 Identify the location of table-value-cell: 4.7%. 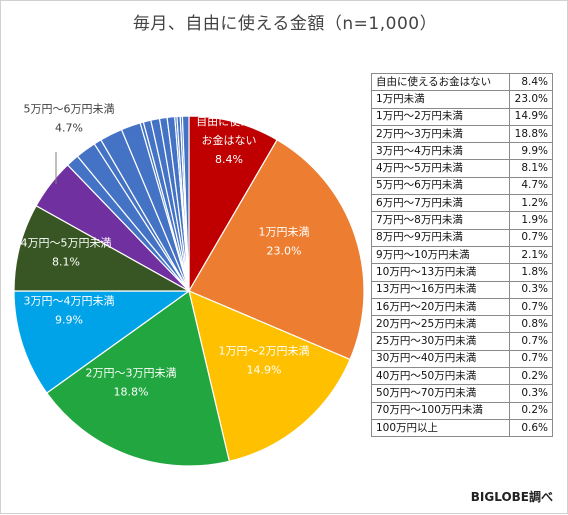
(531, 186).